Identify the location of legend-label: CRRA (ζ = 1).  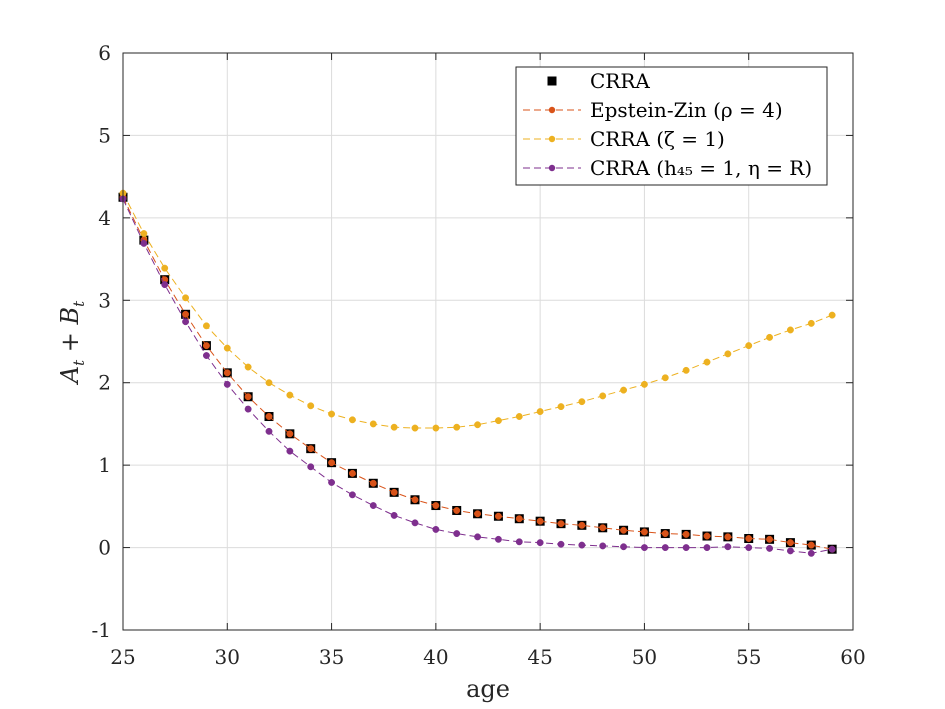
(657, 139).